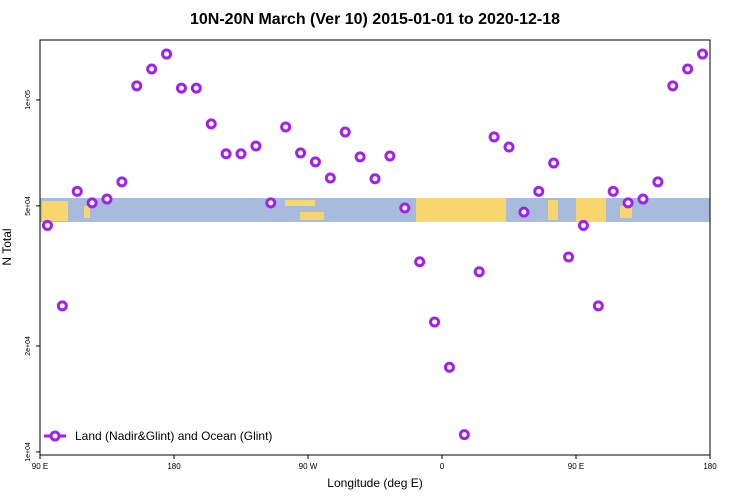 This screenshot has height=500, width=750. I want to click on y-tick-label: 5e+04, so click(28, 206).